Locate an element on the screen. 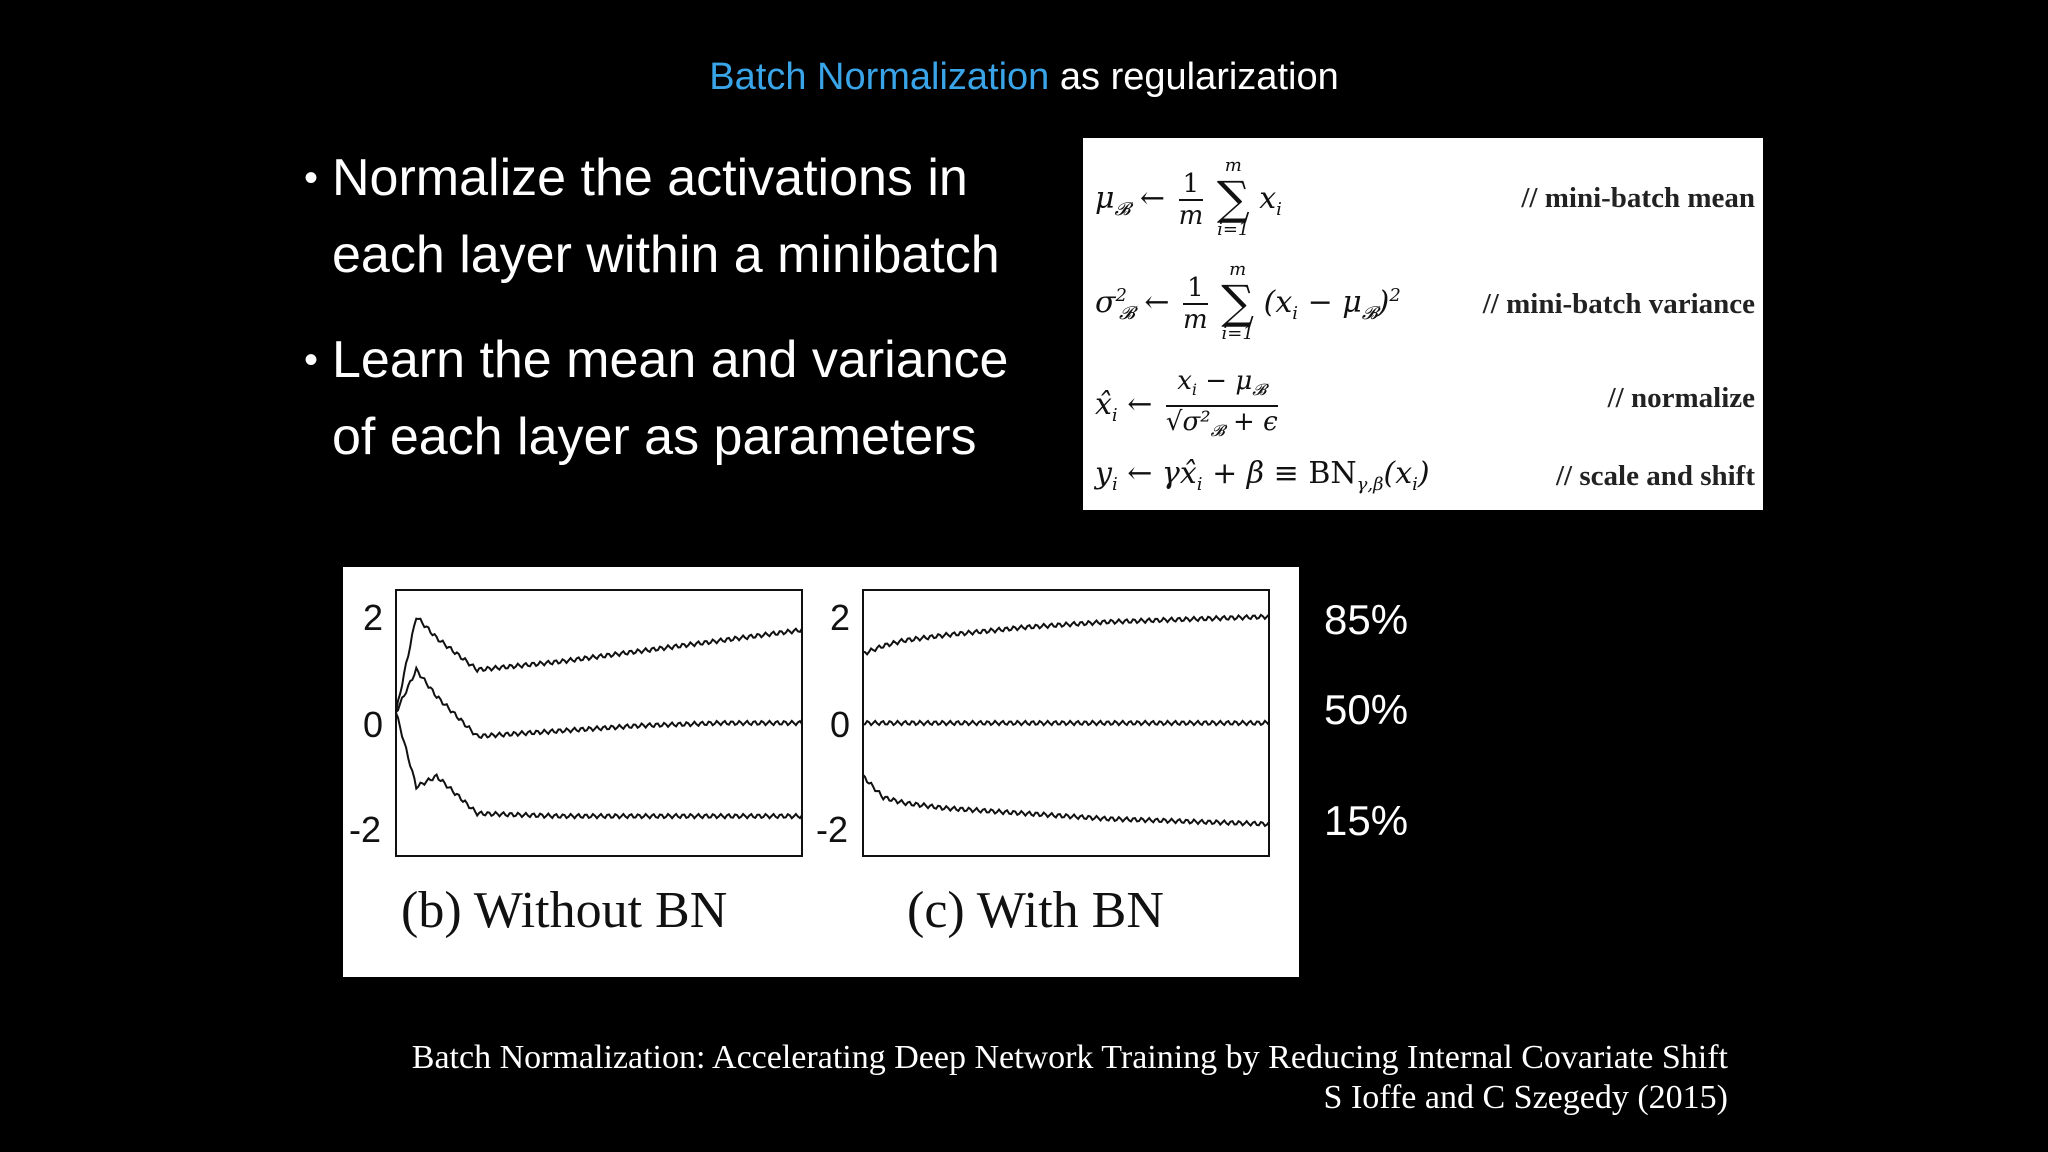 The height and width of the screenshot is (1152, 2048). panel-b-ytick-mid: 0 is located at coordinates (373, 724).